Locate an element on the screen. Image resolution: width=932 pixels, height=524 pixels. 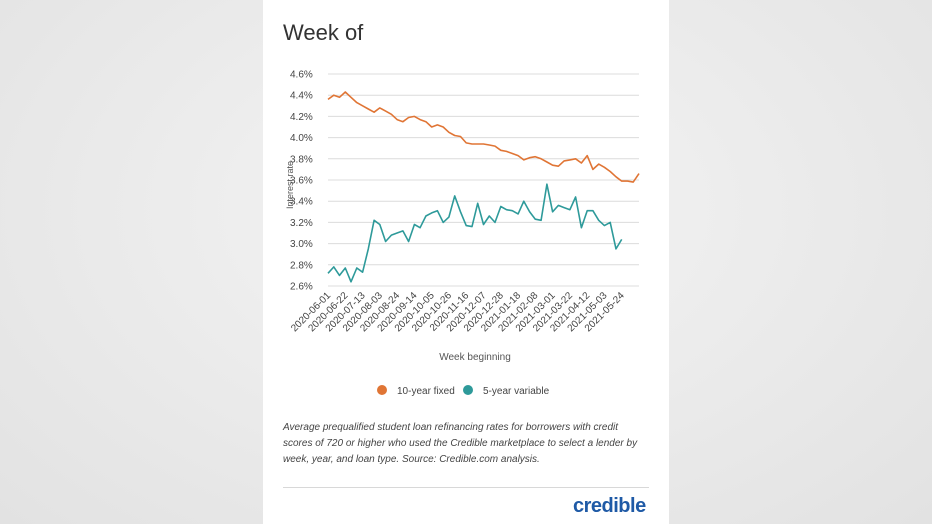
legend-marker-10-year-fixed is located at coordinates (382, 390).